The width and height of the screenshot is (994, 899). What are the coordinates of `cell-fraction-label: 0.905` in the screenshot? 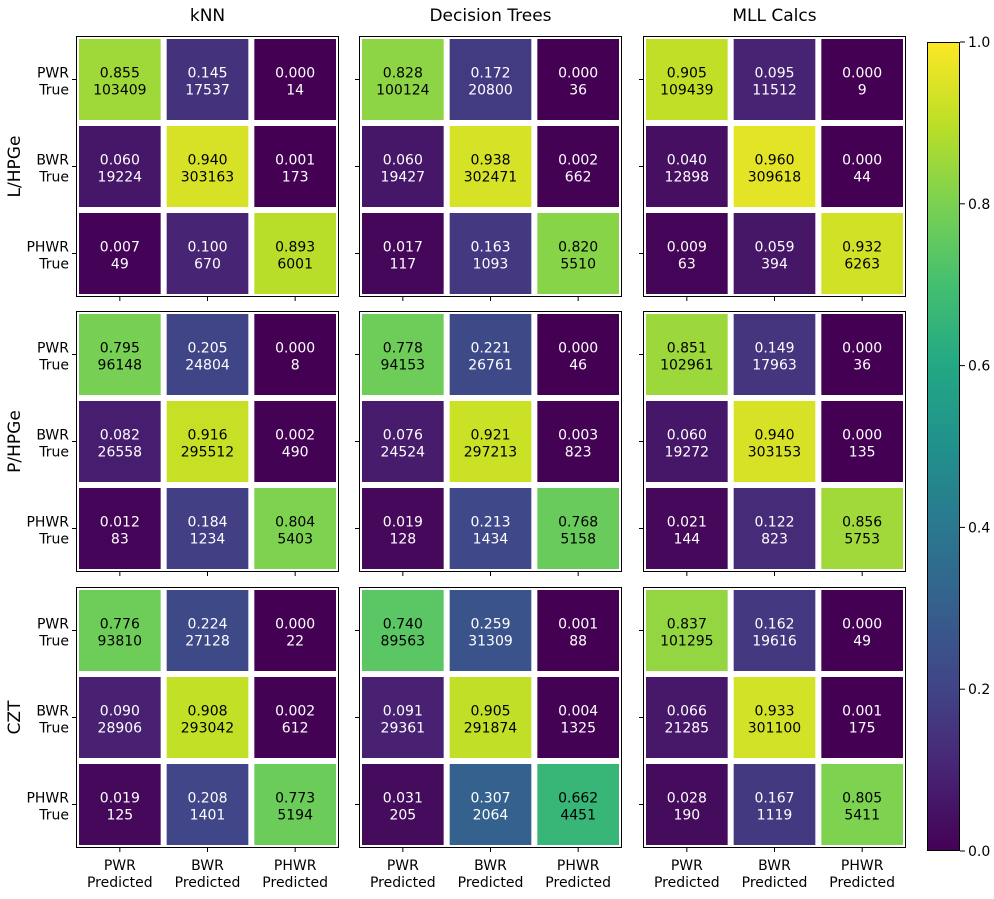 It's located at (490, 712).